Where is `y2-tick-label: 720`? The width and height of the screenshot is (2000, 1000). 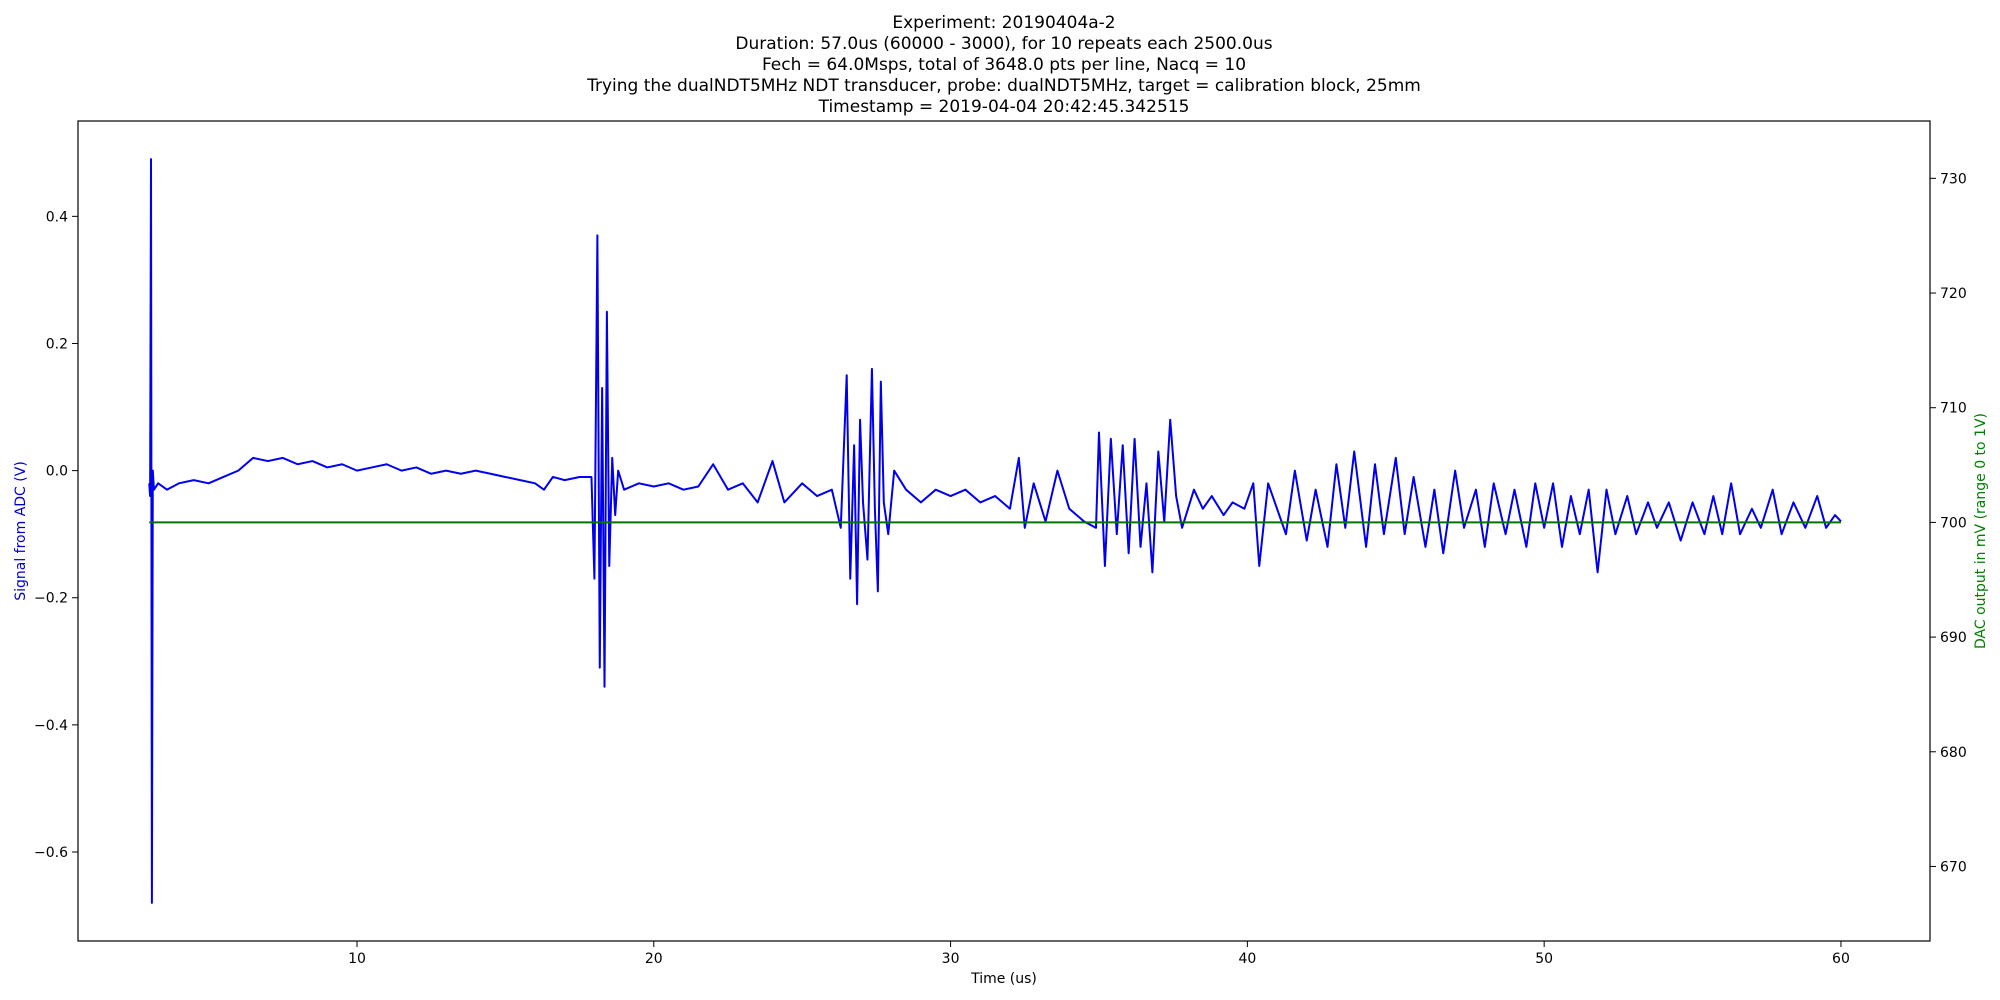 y2-tick-label: 720 is located at coordinates (1953, 294).